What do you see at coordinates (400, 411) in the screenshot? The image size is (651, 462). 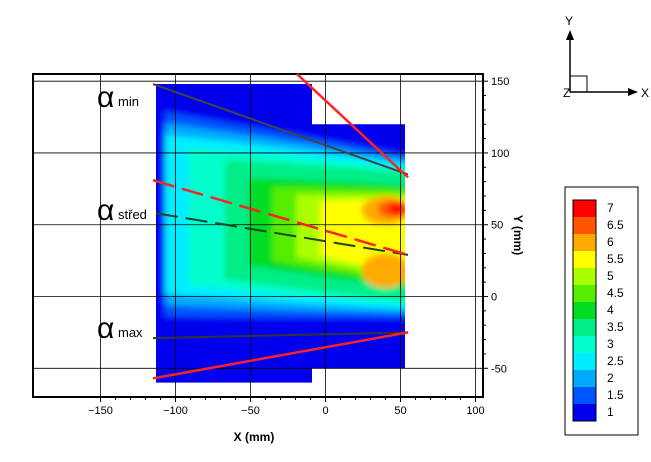 I see `x-tick-label: 50` at bounding box center [400, 411].